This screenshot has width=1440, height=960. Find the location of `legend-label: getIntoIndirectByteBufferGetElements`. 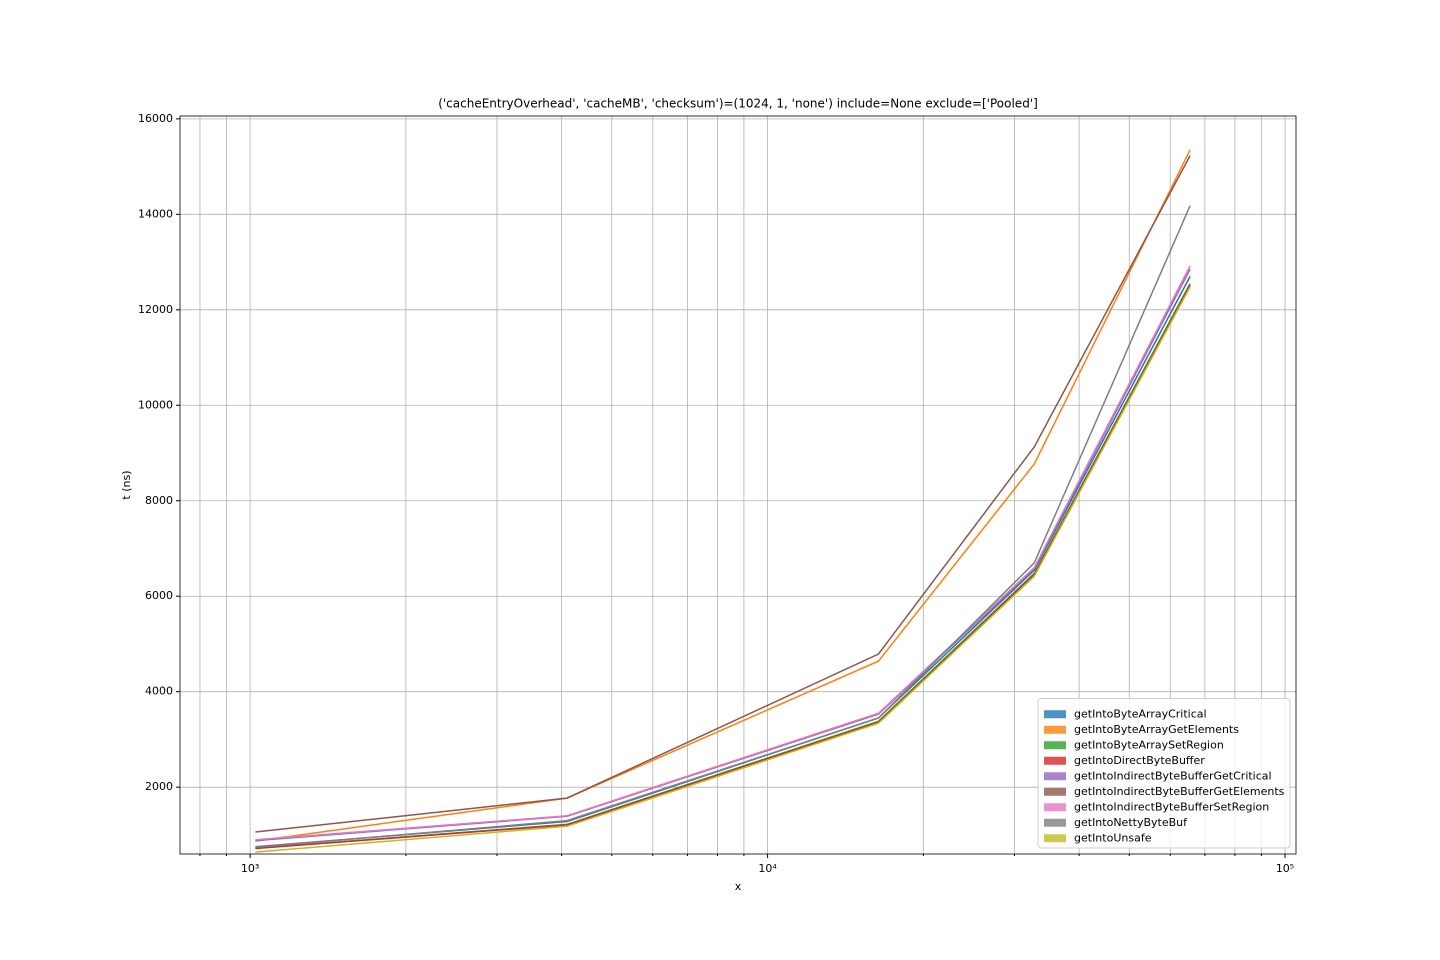

legend-label: getIntoIndirectByteBufferGetElements is located at coordinates (1179, 791).